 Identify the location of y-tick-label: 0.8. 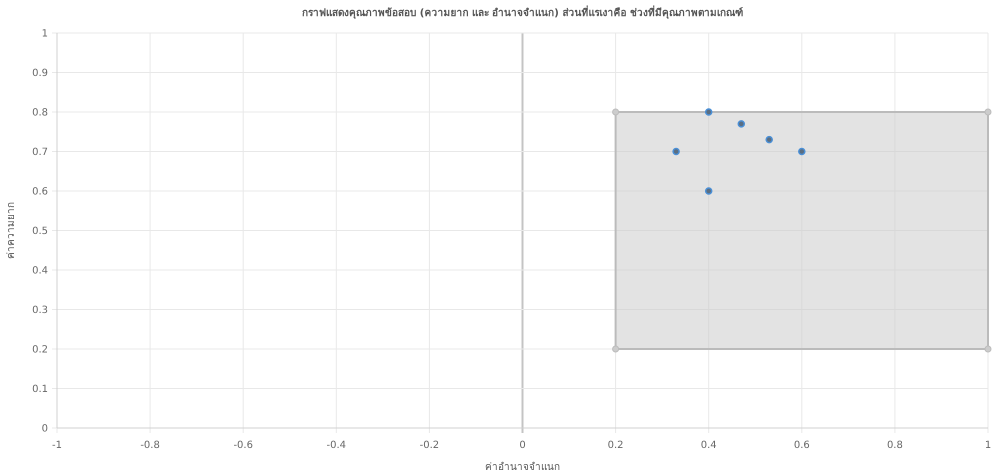
(40, 113).